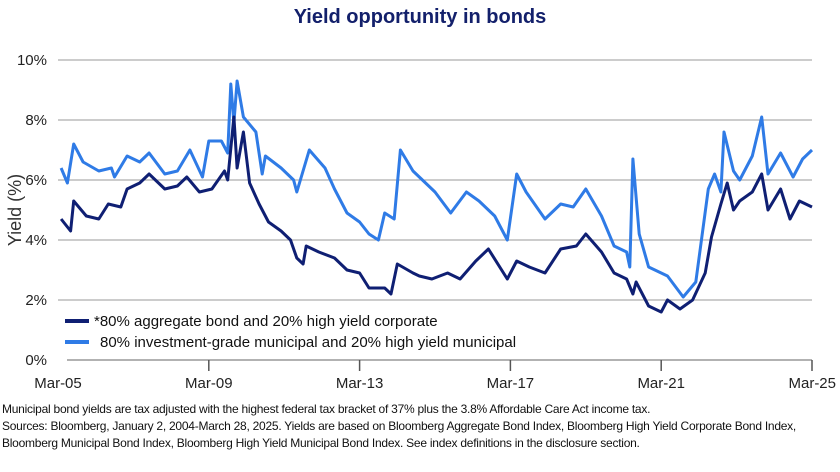  I want to click on y-tick-label: 8%, so click(36, 120).